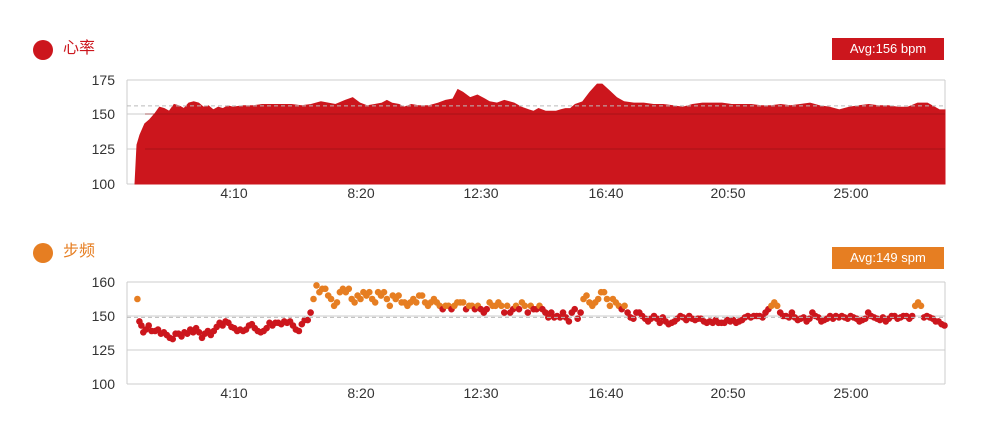 This screenshot has height=436, width=1000. I want to click on hr-x-tick-label: 25:00, so click(850, 193).